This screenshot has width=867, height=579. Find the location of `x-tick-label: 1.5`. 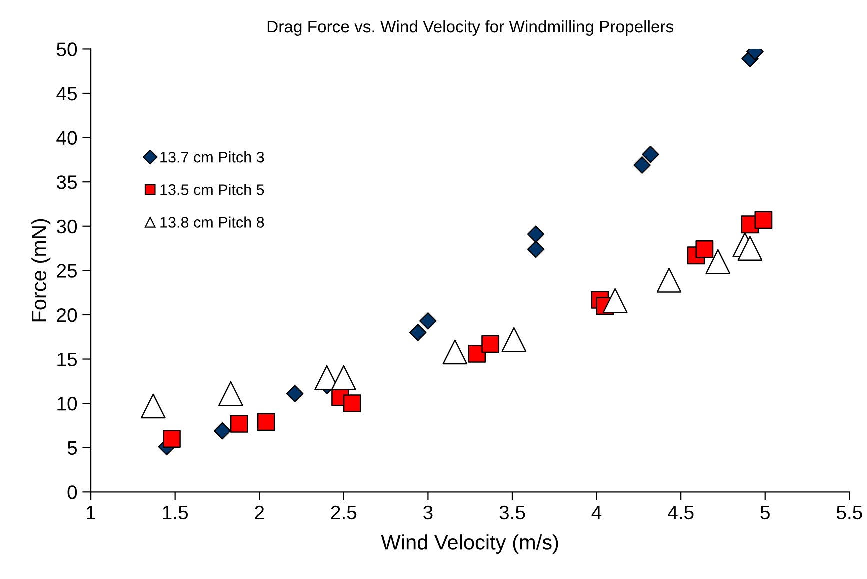

x-tick-label: 1.5 is located at coordinates (175, 513).